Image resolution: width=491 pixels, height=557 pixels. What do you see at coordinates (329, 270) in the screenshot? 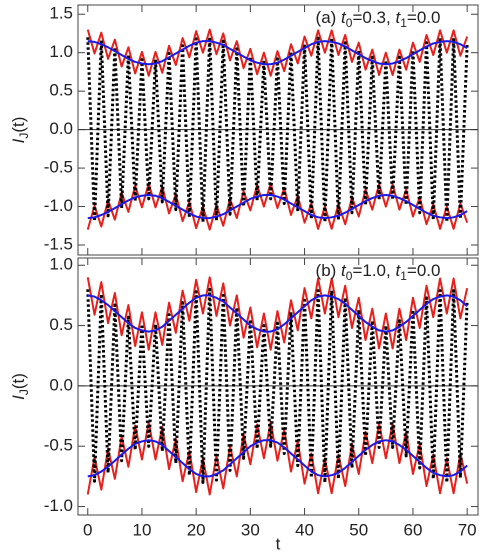
I see `text-part: (b)` at bounding box center [329, 270].